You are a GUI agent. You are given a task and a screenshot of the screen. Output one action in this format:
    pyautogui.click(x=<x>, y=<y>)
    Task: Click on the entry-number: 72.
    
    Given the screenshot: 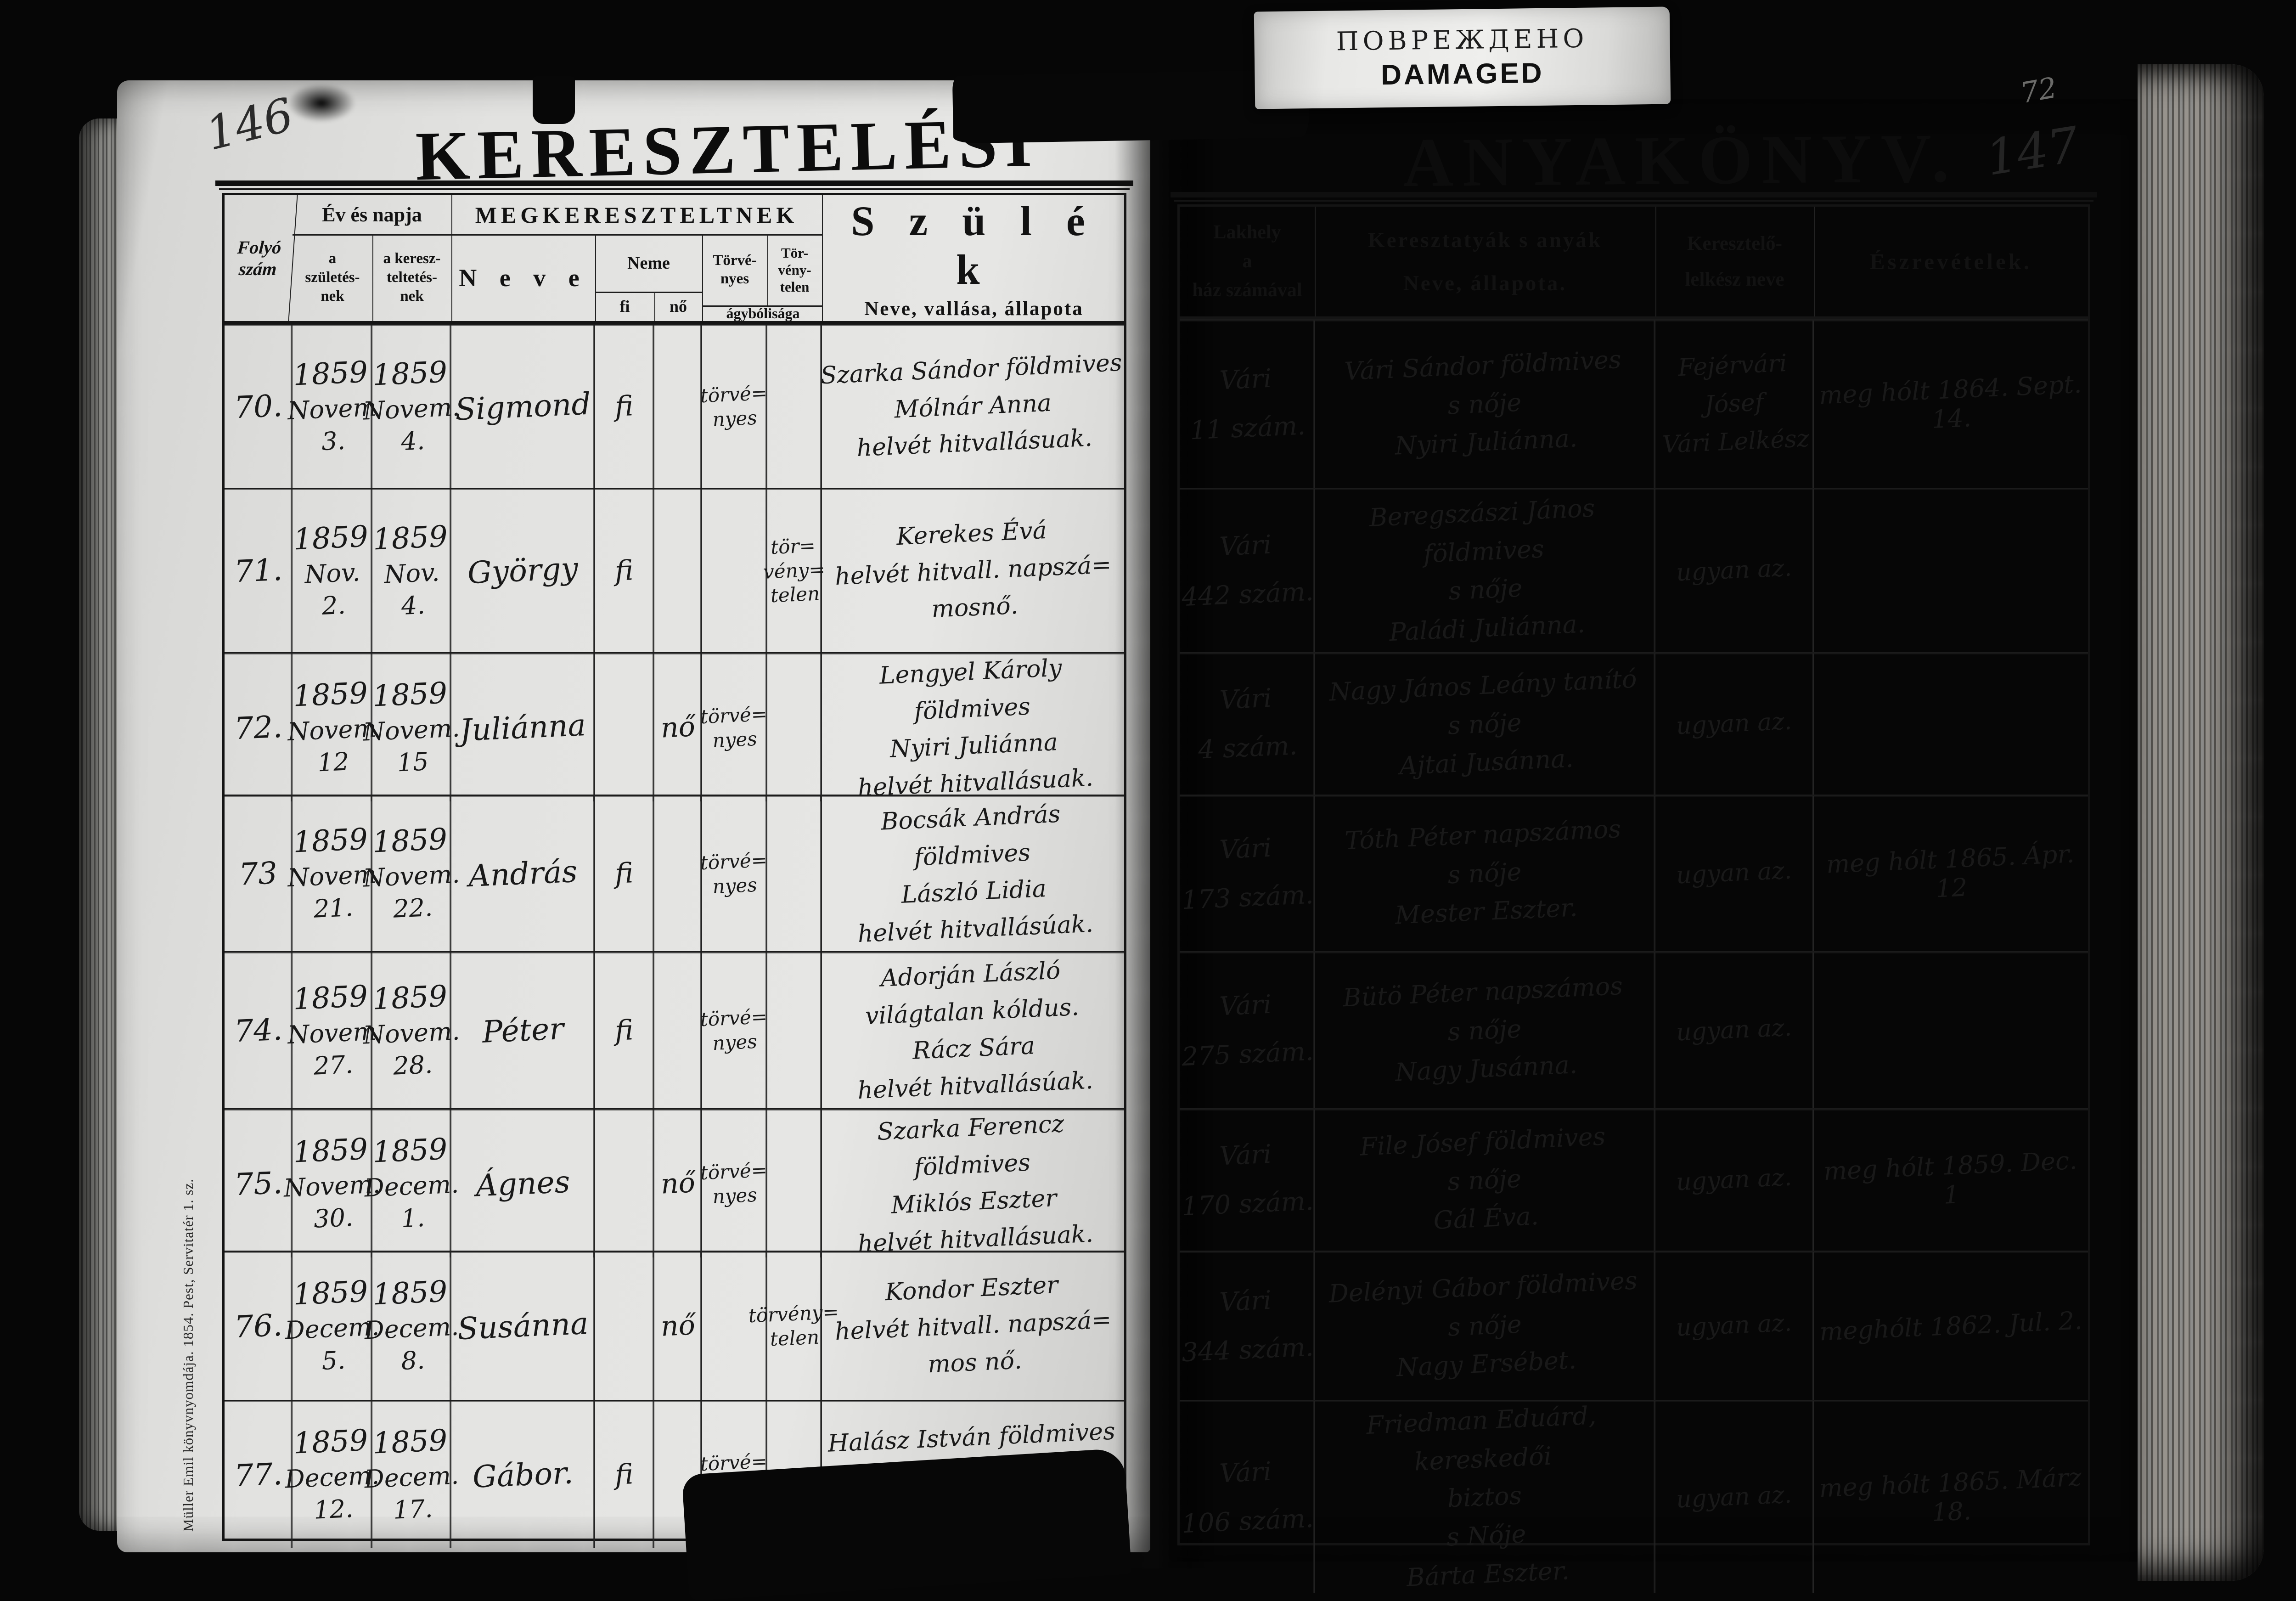 What is the action you would take?
    pyautogui.click(x=258, y=727)
    